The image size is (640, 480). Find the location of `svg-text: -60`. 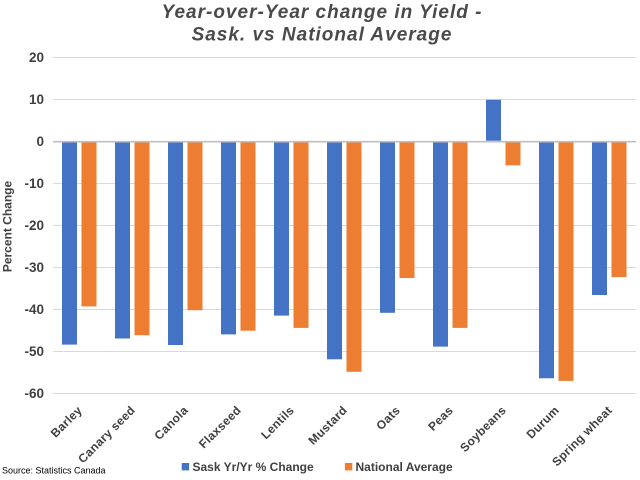

svg-text: -60 is located at coordinates (34, 393).